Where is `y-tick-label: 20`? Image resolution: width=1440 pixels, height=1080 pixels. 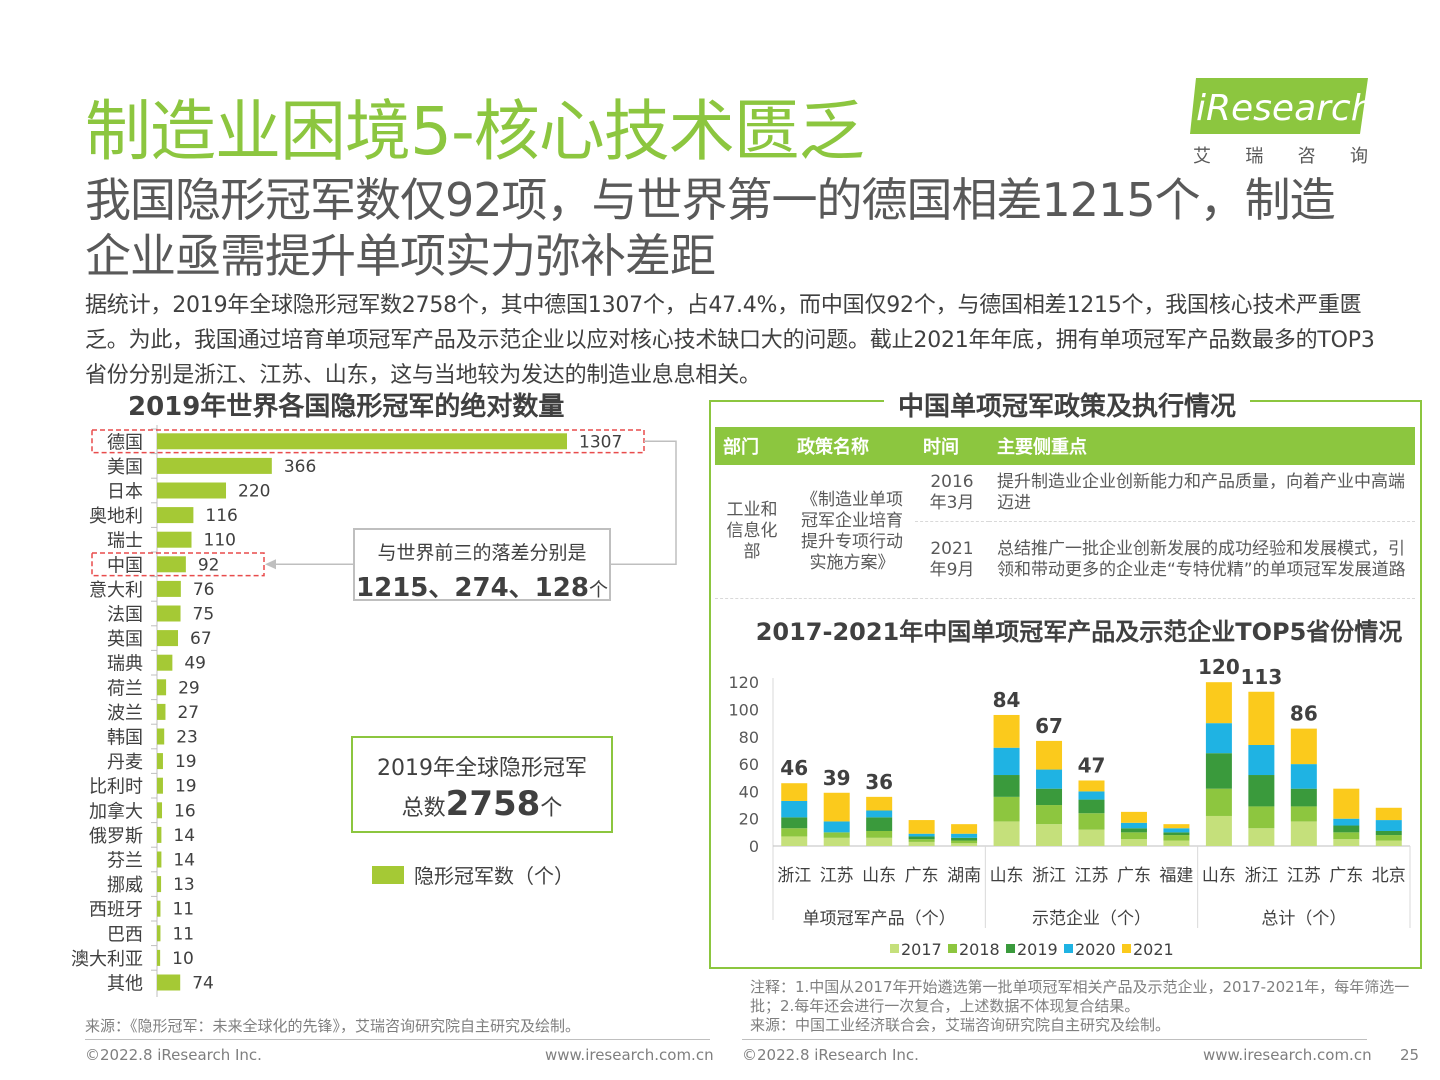
y-tick-label: 20 is located at coordinates (749, 819).